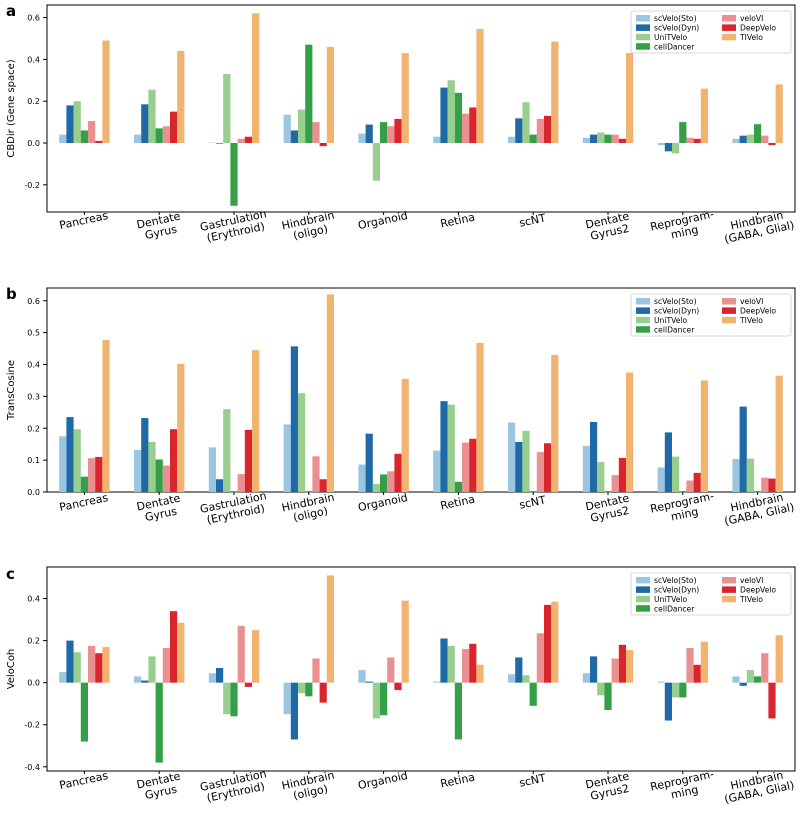  Describe the element at coordinates (10, 574) in the screenshot. I see `panel-letter-c: c` at that location.